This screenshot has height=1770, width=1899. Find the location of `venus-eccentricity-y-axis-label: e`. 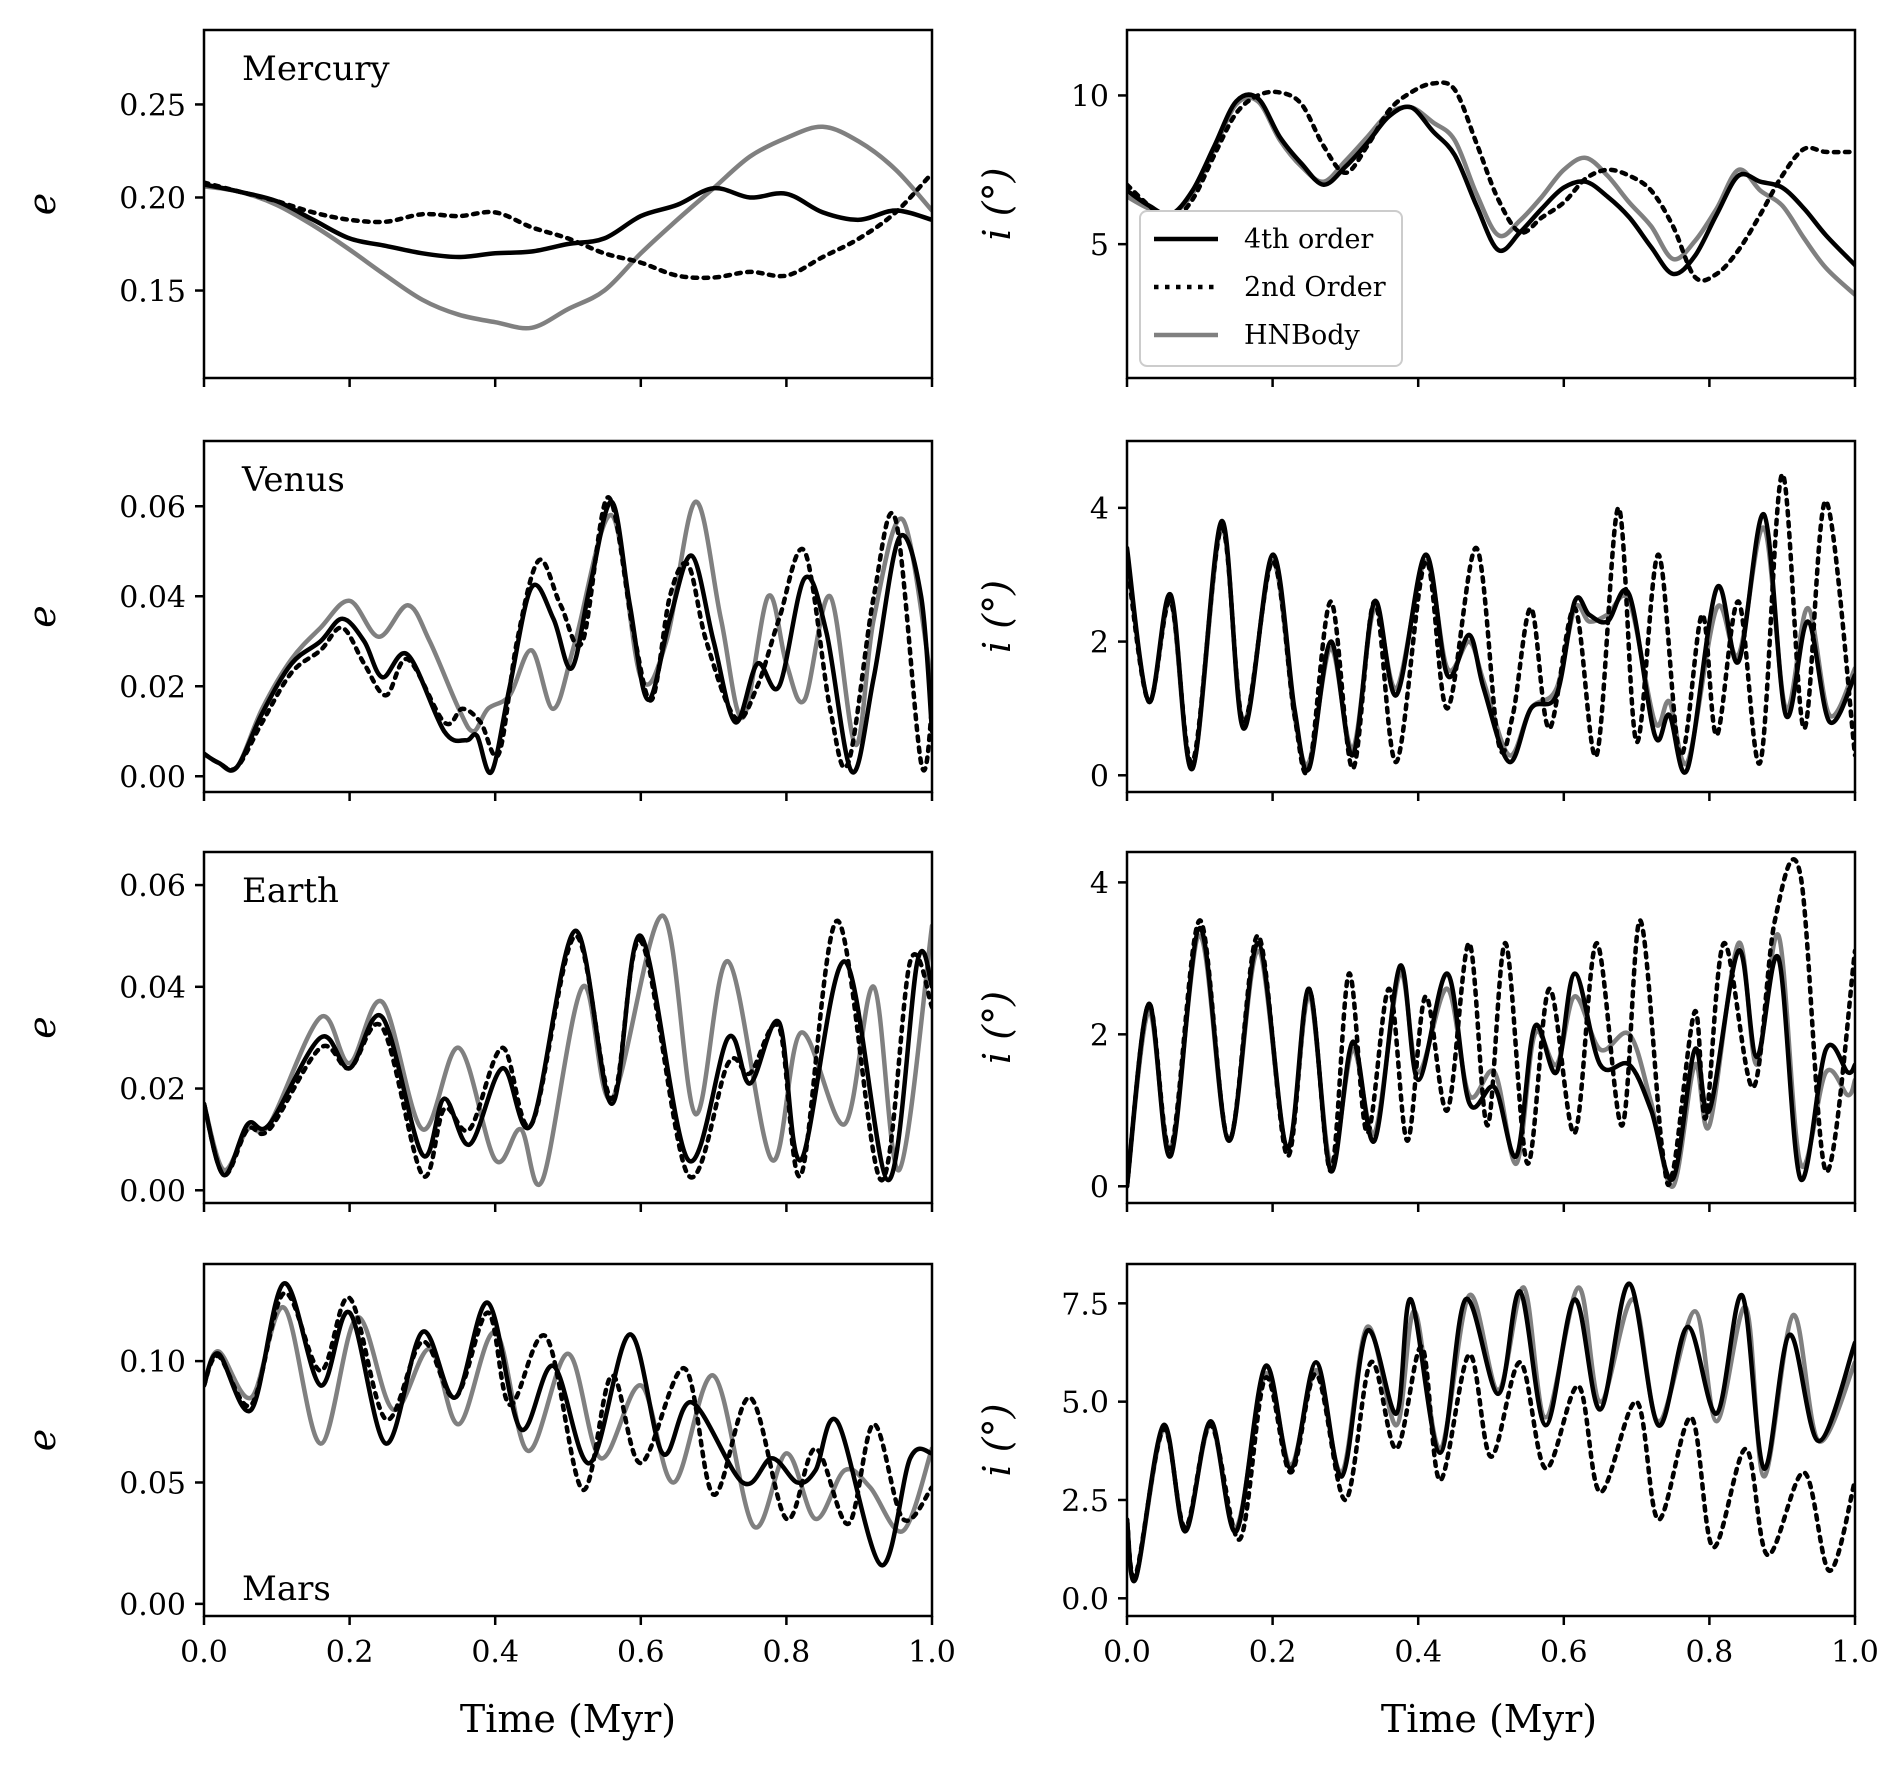

venus-eccentricity-y-axis-label: e is located at coordinates (42, 616).